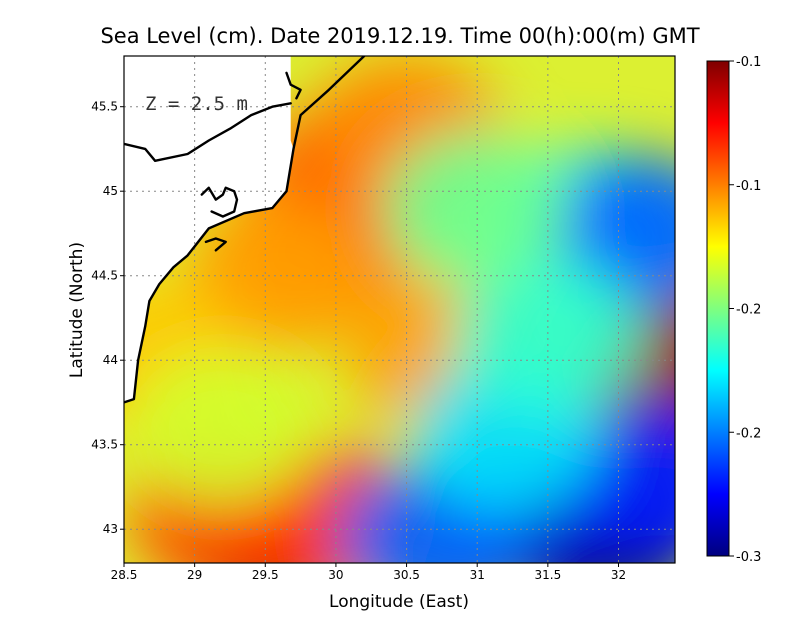  What do you see at coordinates (368, 572) in the screenshot?
I see `x-axis-ticks: 28.5 29 29.5 30 30.5 31 31.5 32` at bounding box center [368, 572].